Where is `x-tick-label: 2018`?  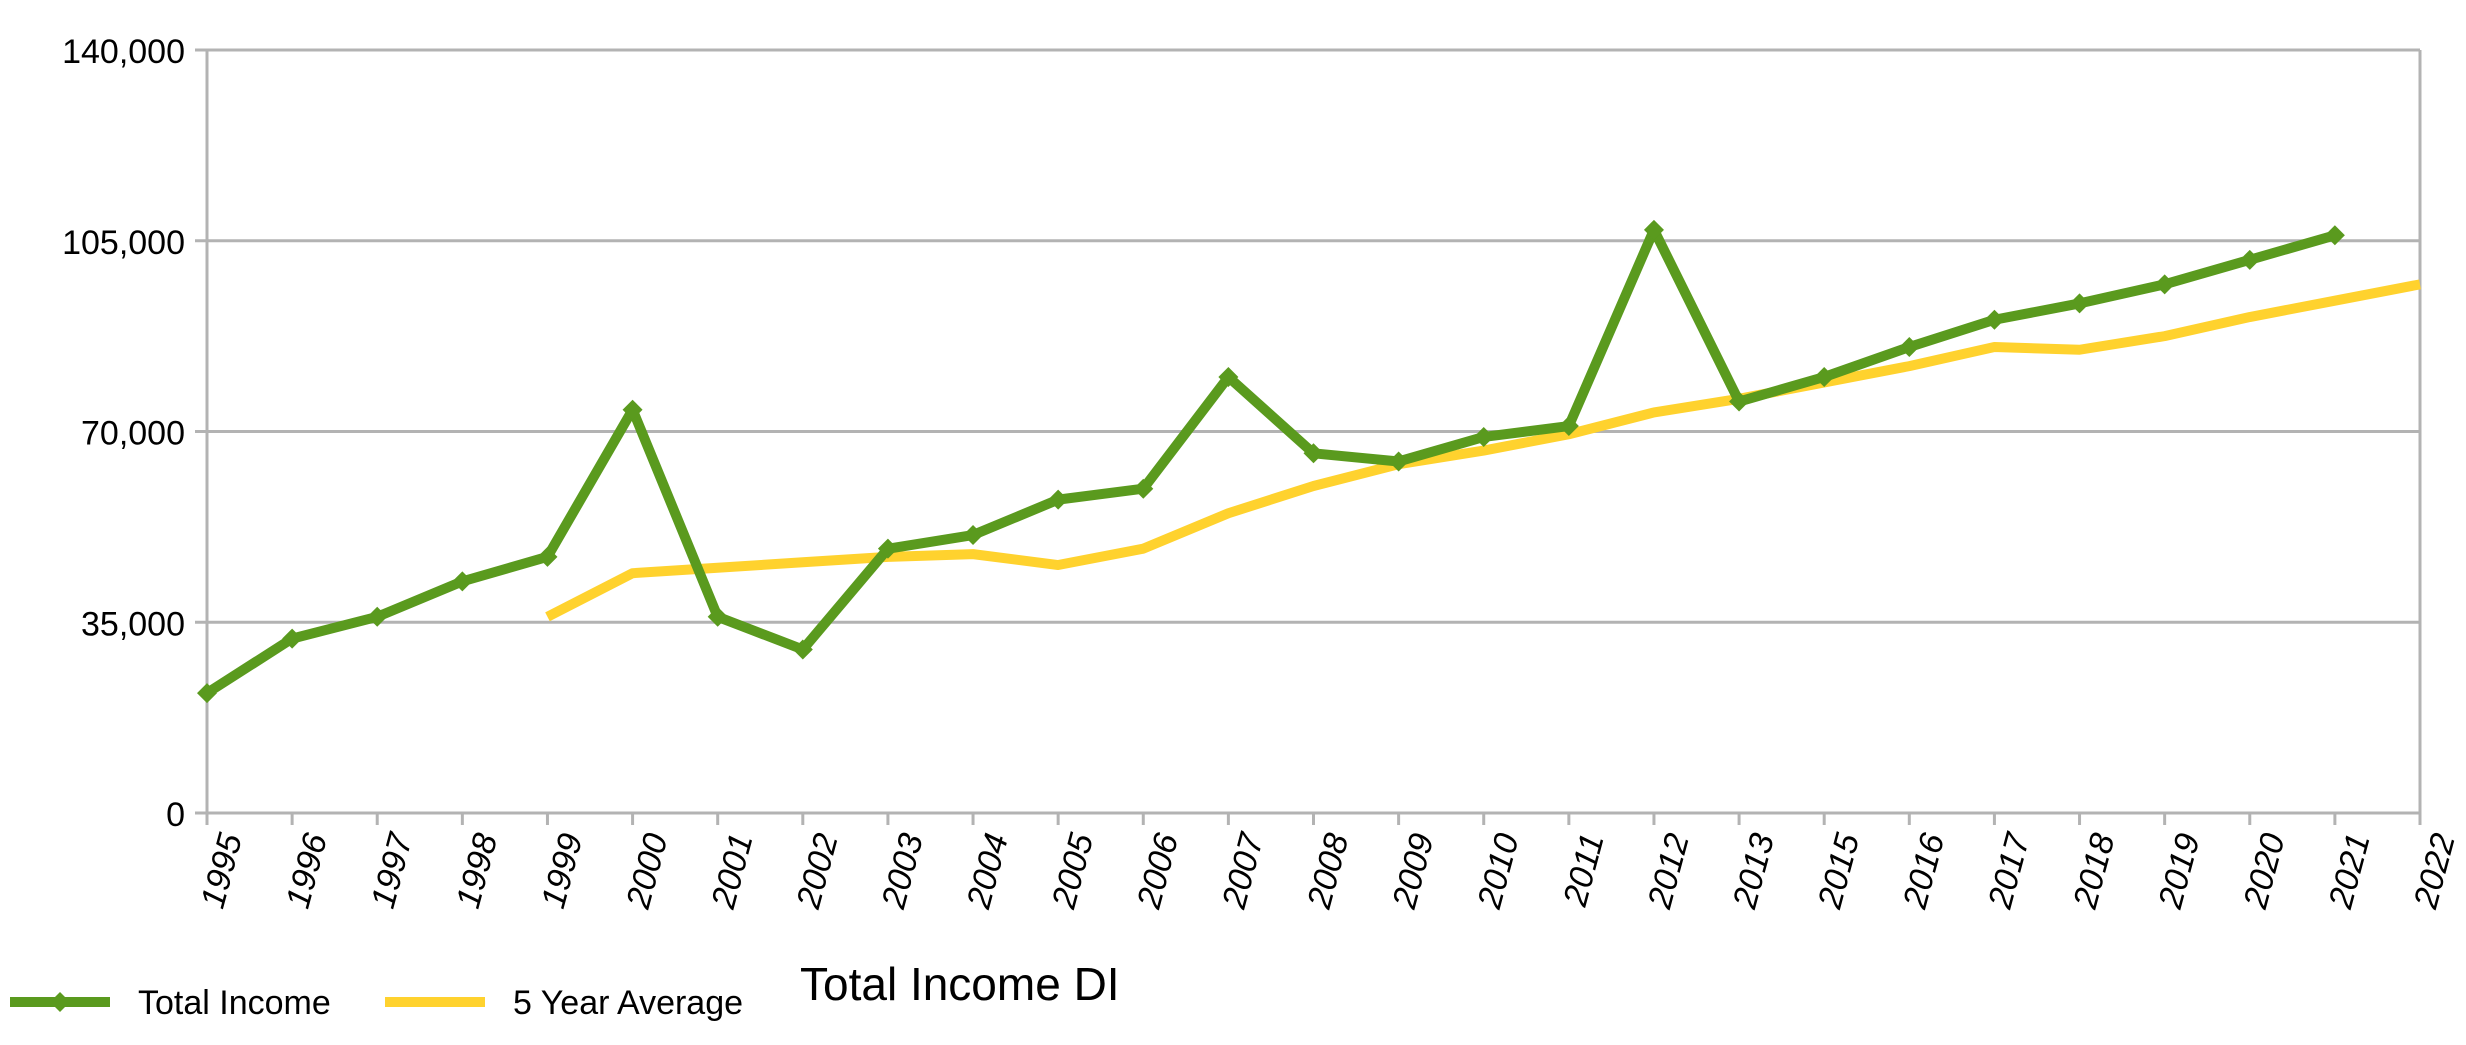
x-tick-label: 2018 is located at coordinates (2094, 871).